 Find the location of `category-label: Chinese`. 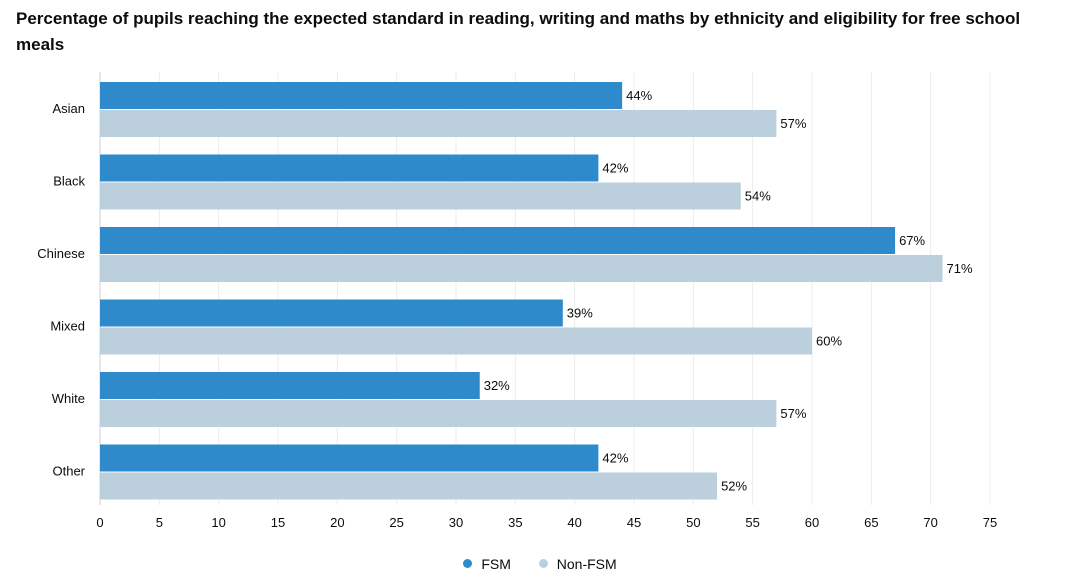

category-label: Chinese is located at coordinates (61, 253).